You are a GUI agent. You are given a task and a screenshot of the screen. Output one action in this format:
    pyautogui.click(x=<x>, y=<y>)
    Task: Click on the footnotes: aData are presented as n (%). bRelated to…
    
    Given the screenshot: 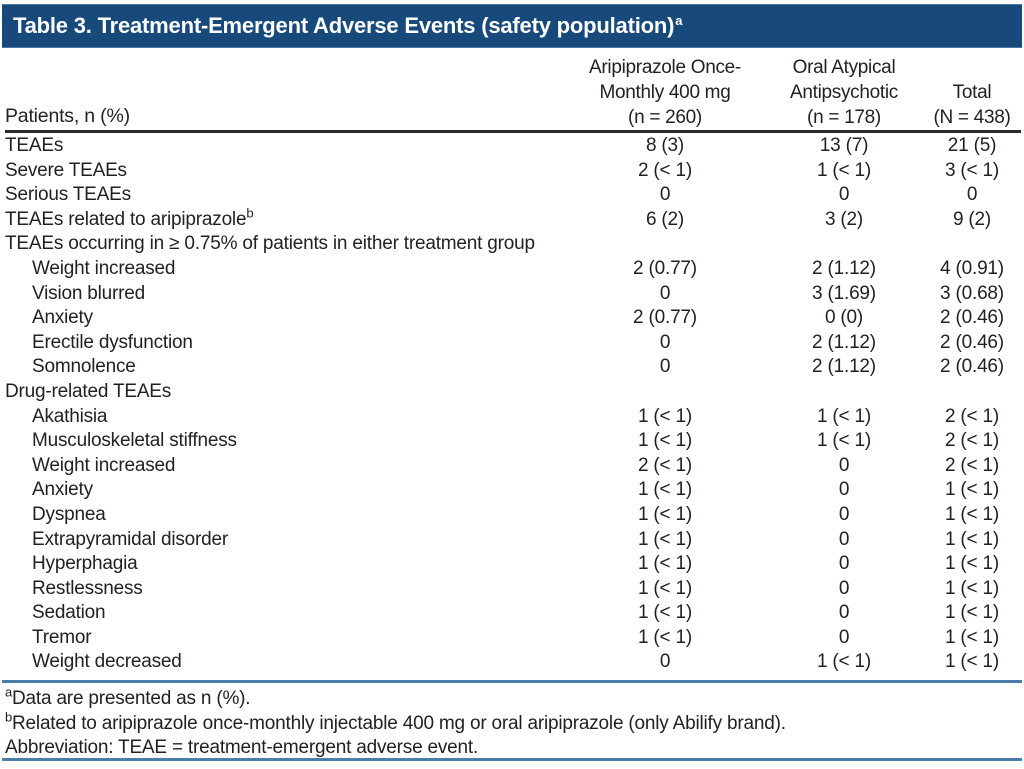 What is the action you would take?
    pyautogui.click(x=513, y=722)
    